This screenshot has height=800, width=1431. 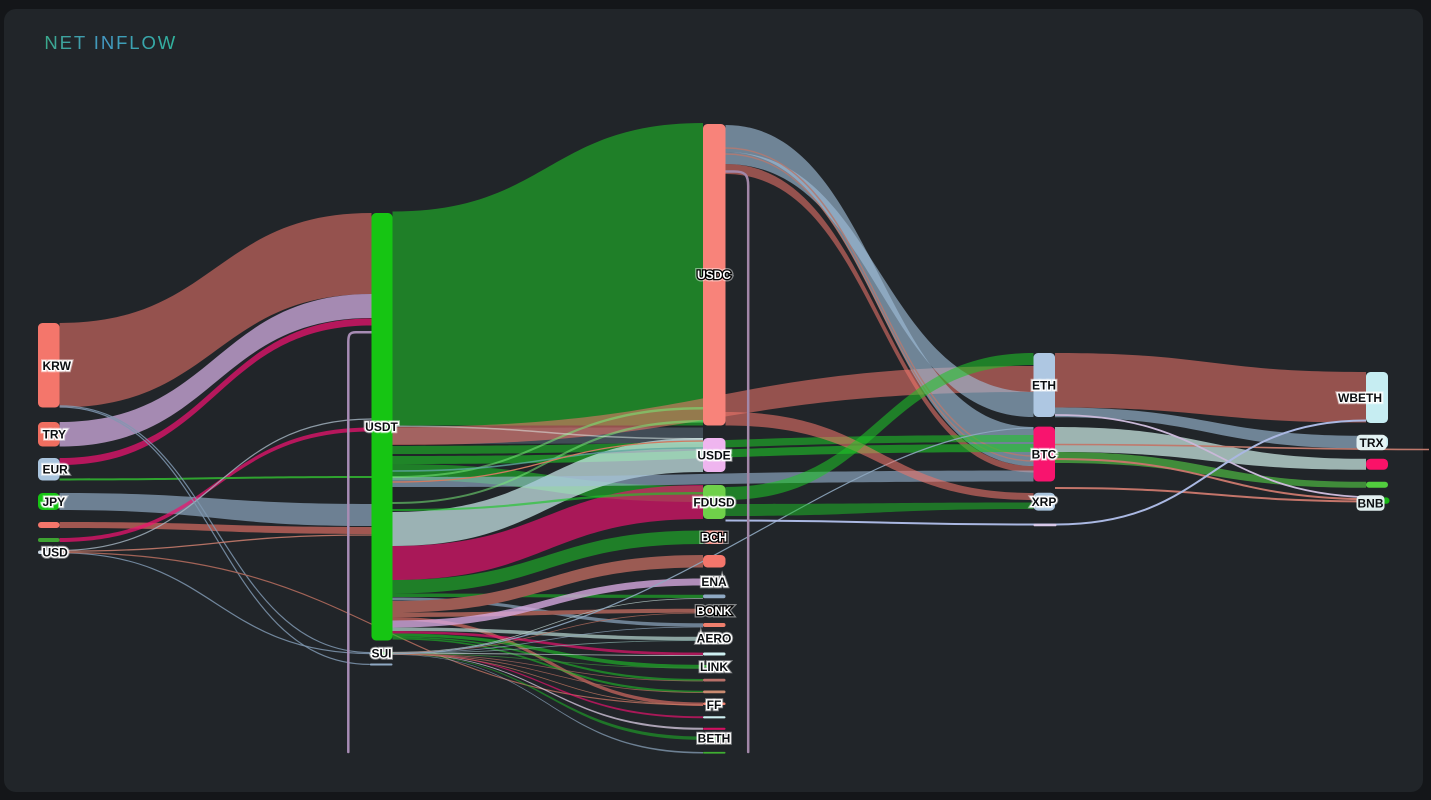 I want to click on svg-text: BTC, so click(x=1044, y=454).